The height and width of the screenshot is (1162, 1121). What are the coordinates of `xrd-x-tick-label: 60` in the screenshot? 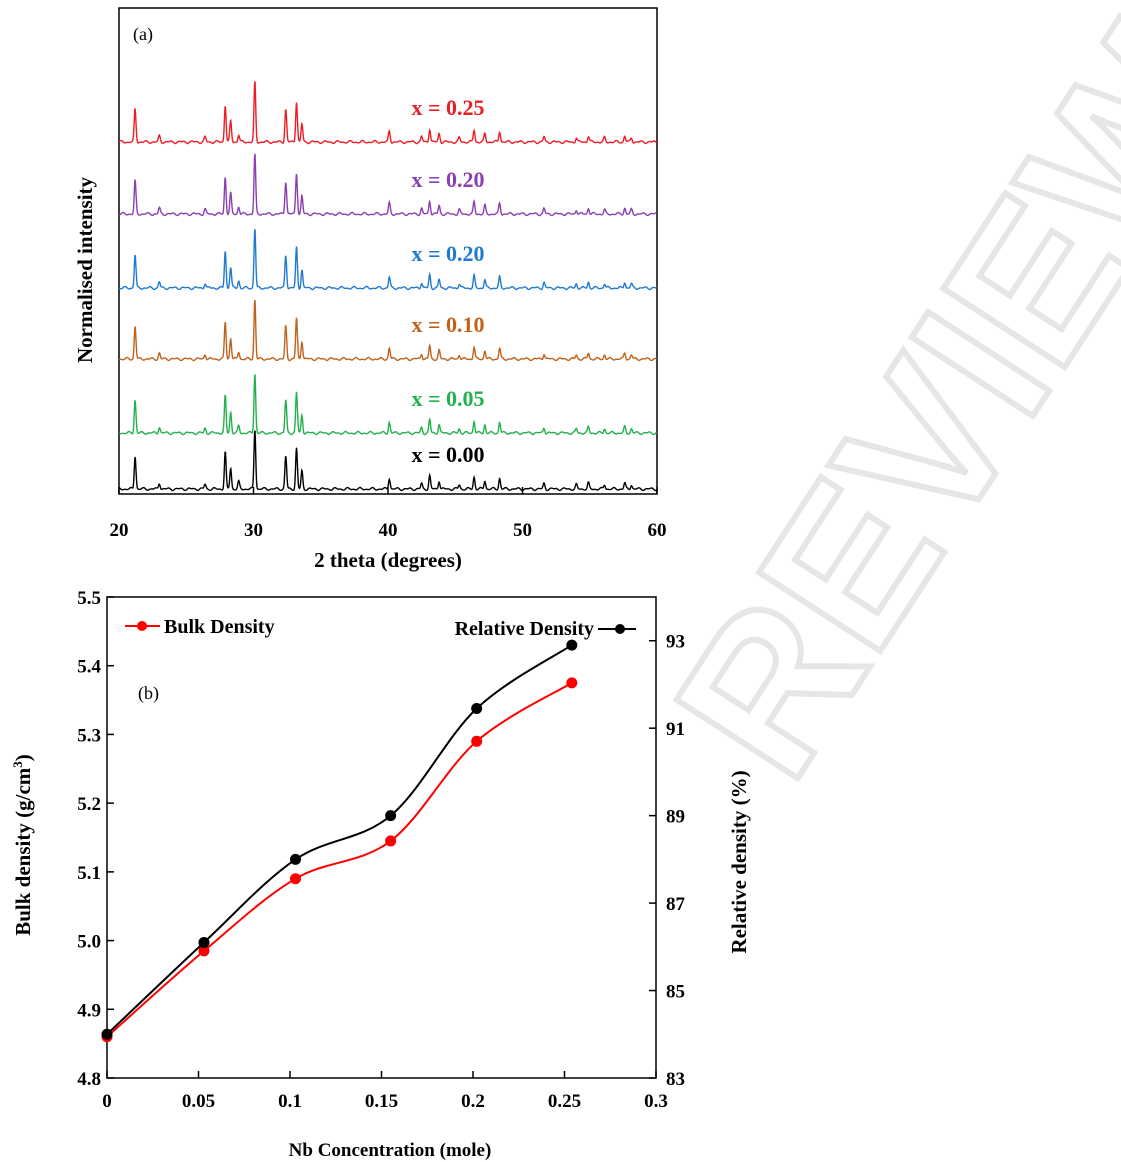 It's located at (657, 530).